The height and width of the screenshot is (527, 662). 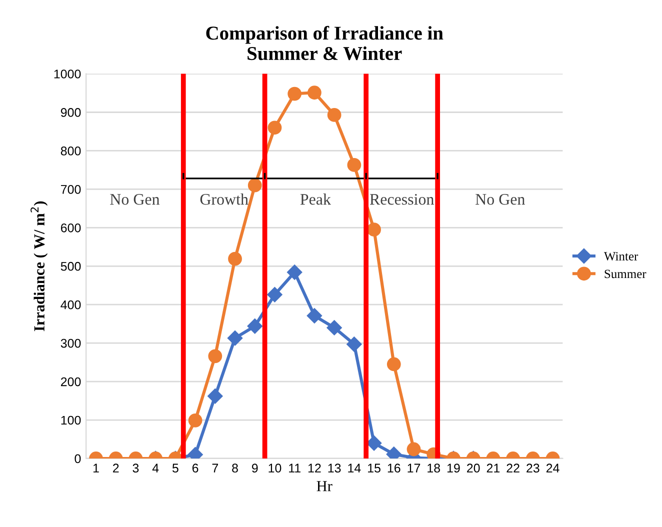 I want to click on x-tick-label: 16, so click(x=394, y=468).